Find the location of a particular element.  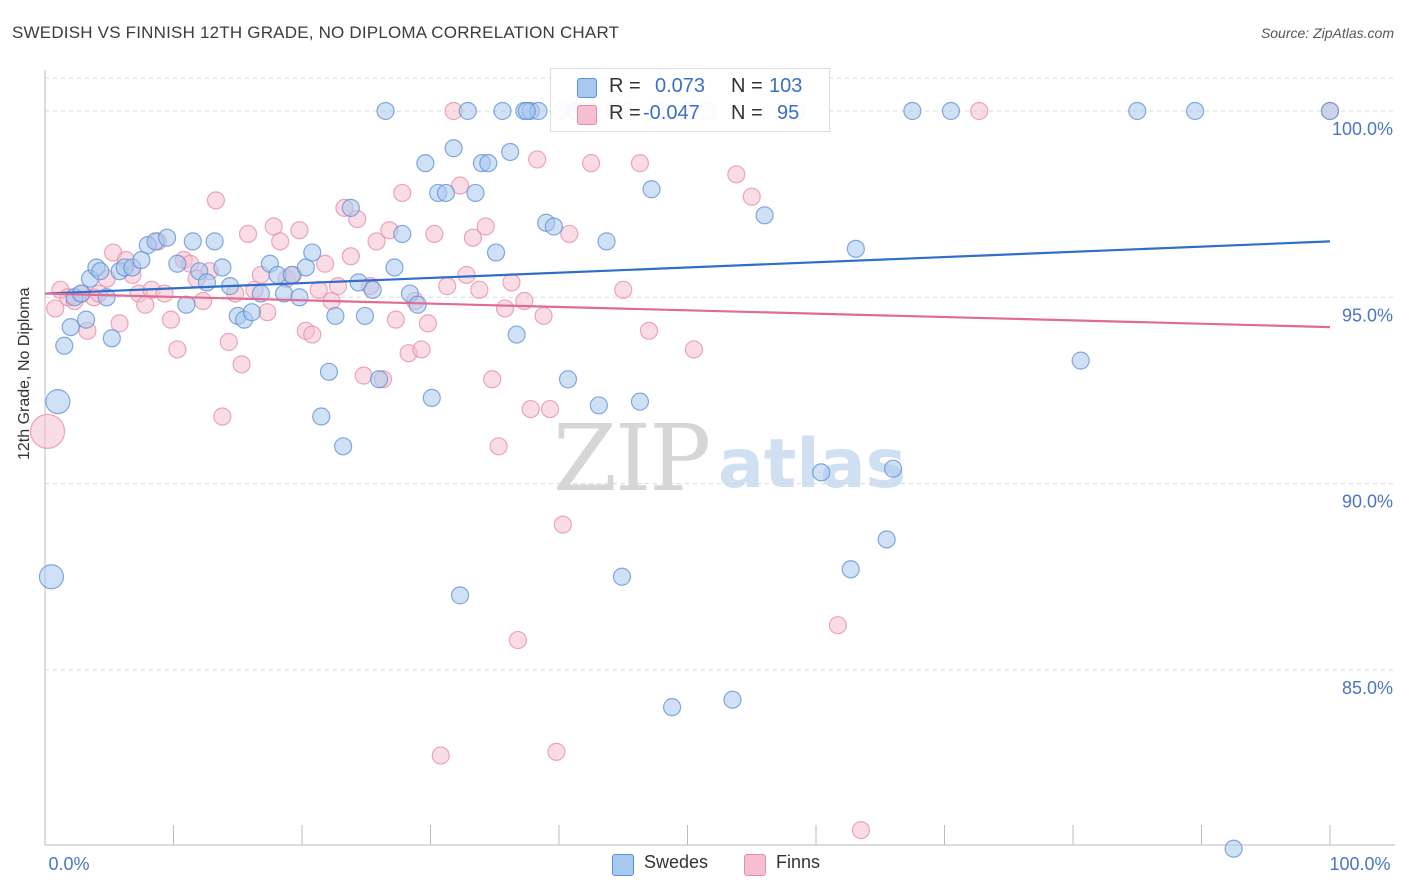

swedes-legend-swatch is located at coordinates (623, 865).